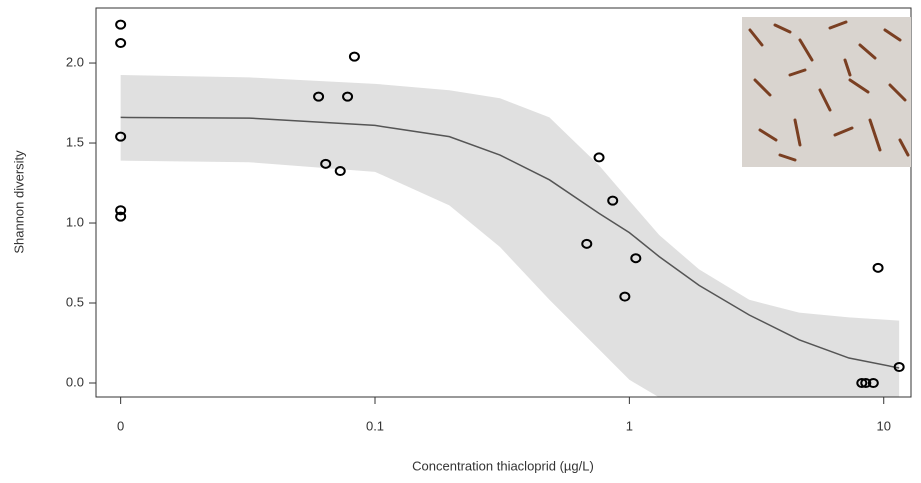 Image resolution: width=921 pixels, height=483 pixels. I want to click on y-tick-label: 0.0, so click(75, 381).